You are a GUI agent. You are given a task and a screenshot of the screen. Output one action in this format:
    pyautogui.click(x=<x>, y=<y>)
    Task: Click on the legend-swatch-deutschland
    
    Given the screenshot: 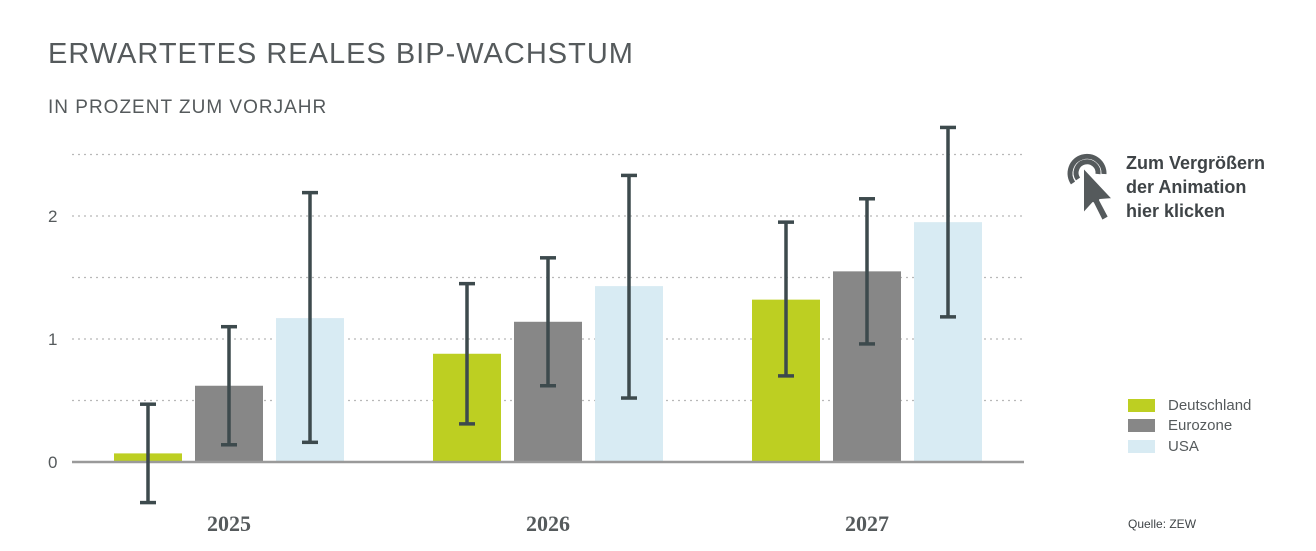 What is the action you would take?
    pyautogui.click(x=1141, y=405)
    